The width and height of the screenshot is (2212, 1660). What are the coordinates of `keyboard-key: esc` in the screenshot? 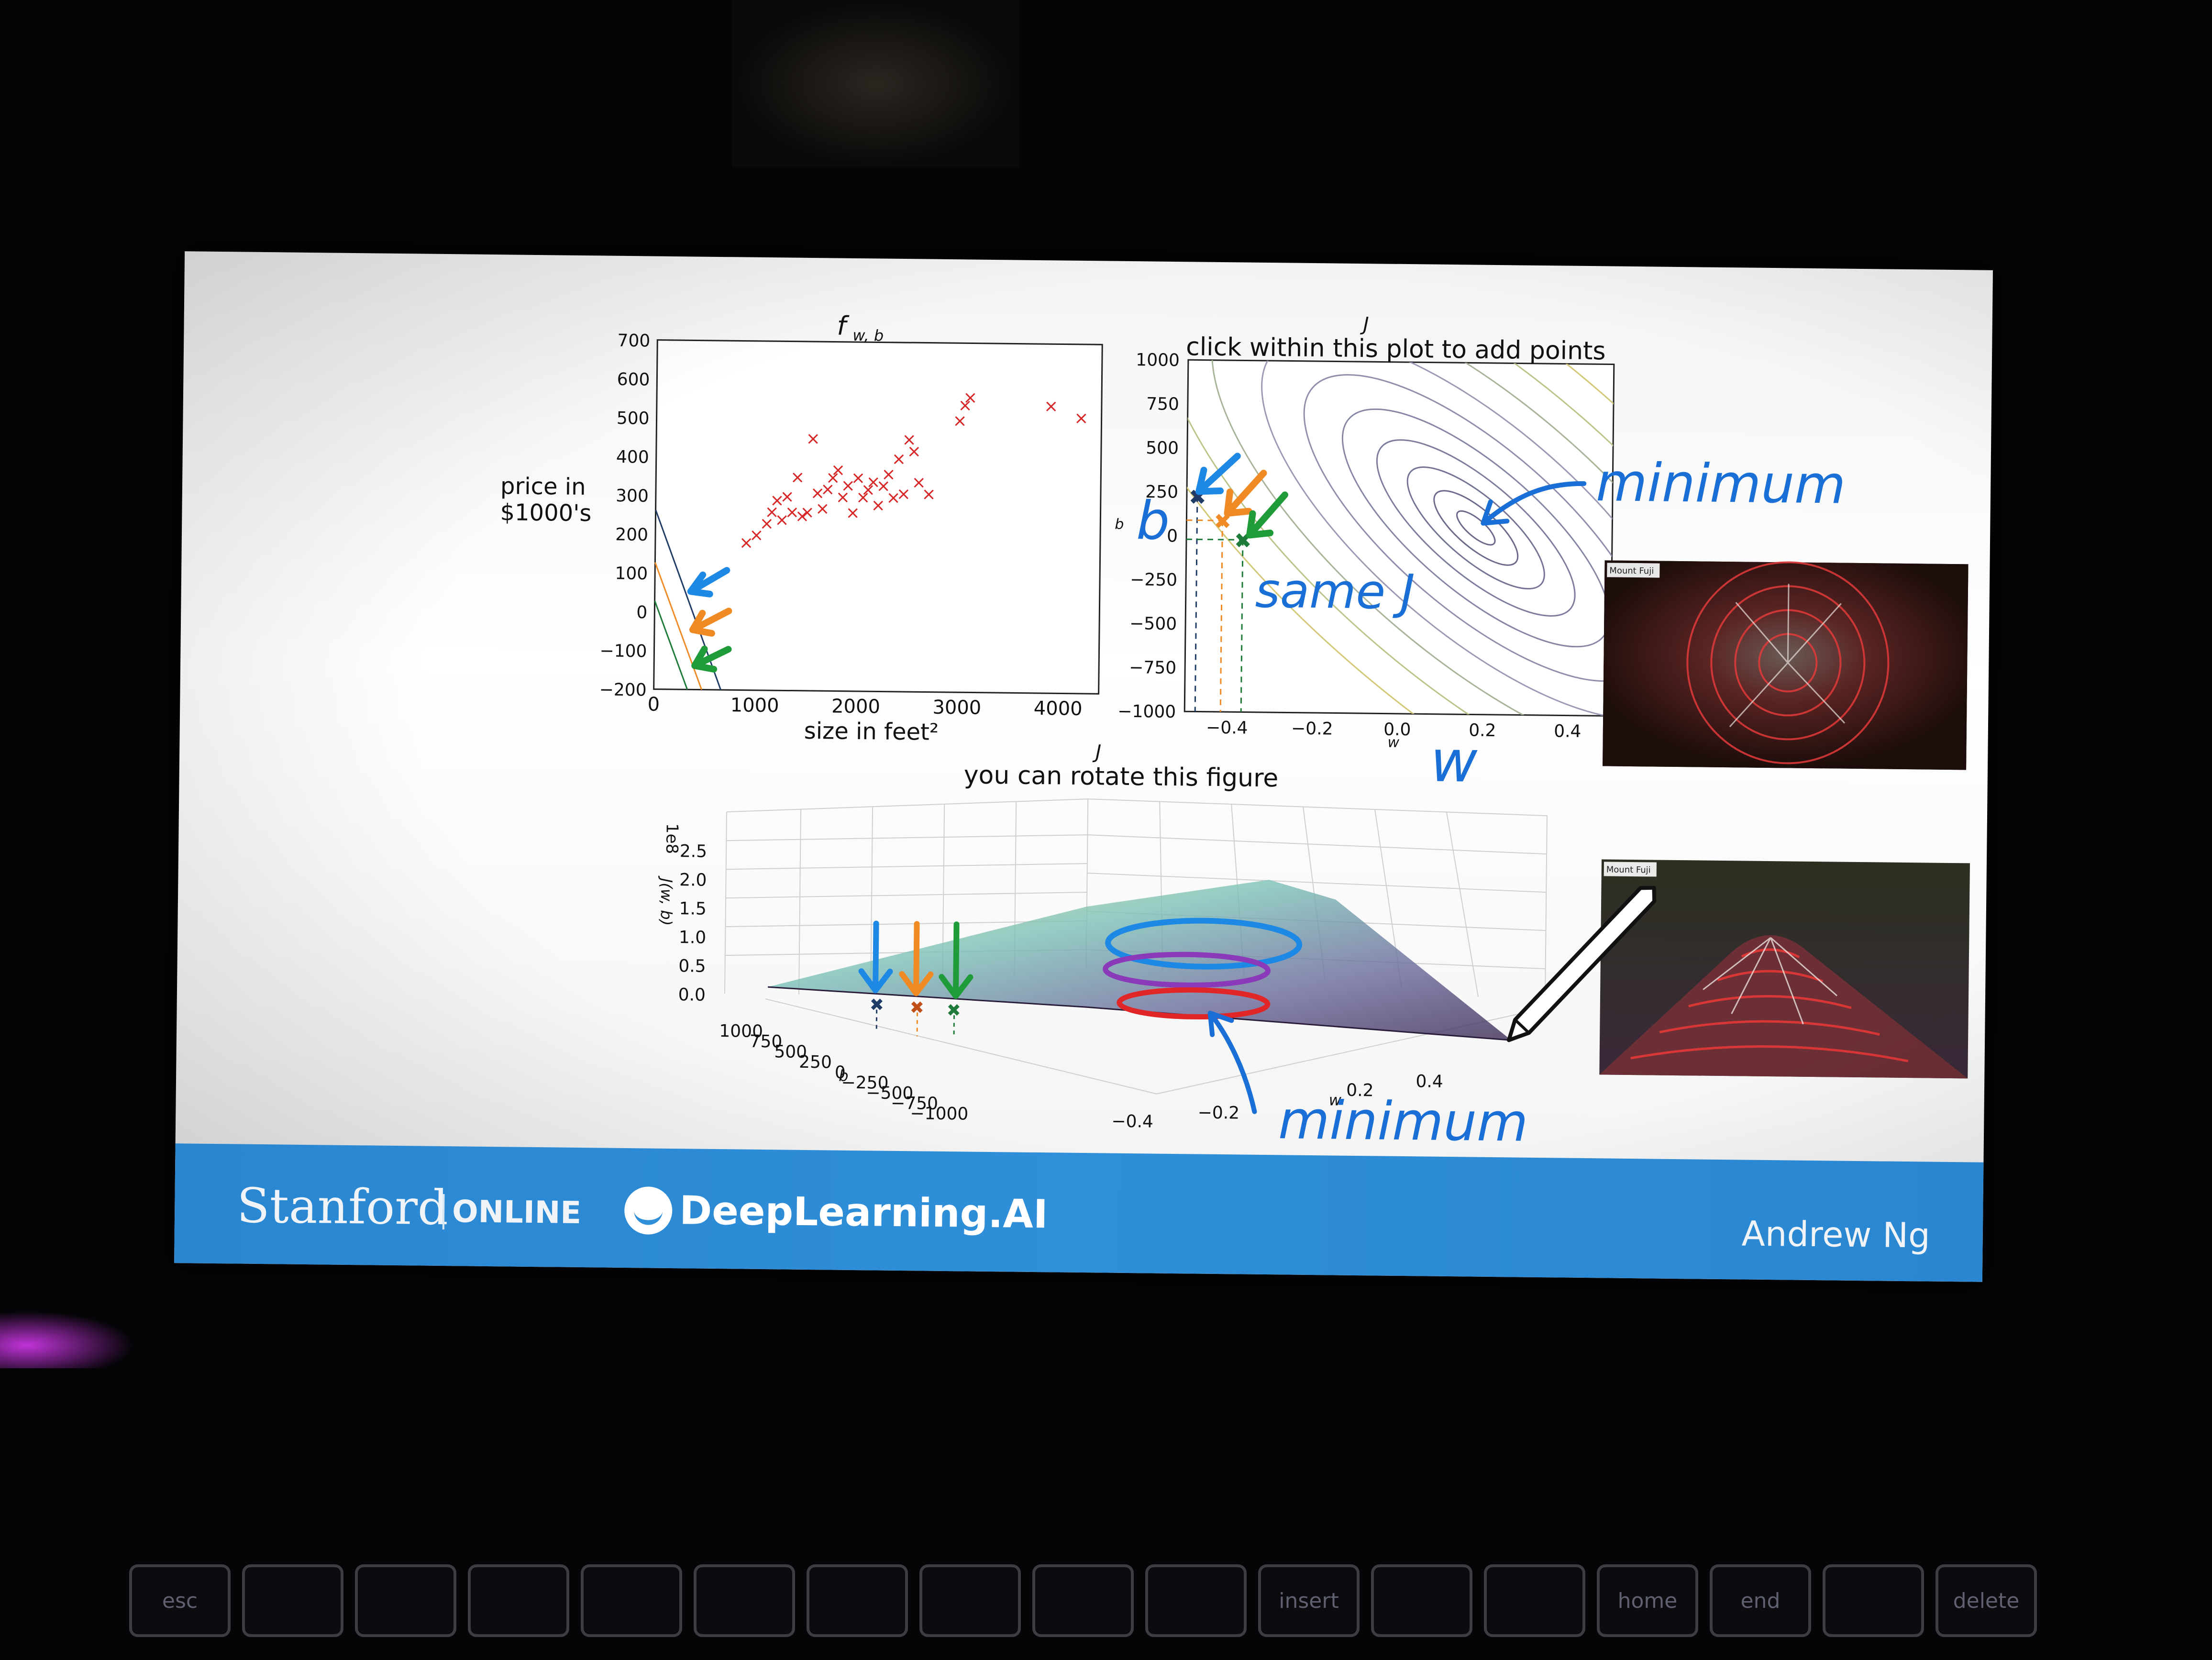 It's located at (180, 1600).